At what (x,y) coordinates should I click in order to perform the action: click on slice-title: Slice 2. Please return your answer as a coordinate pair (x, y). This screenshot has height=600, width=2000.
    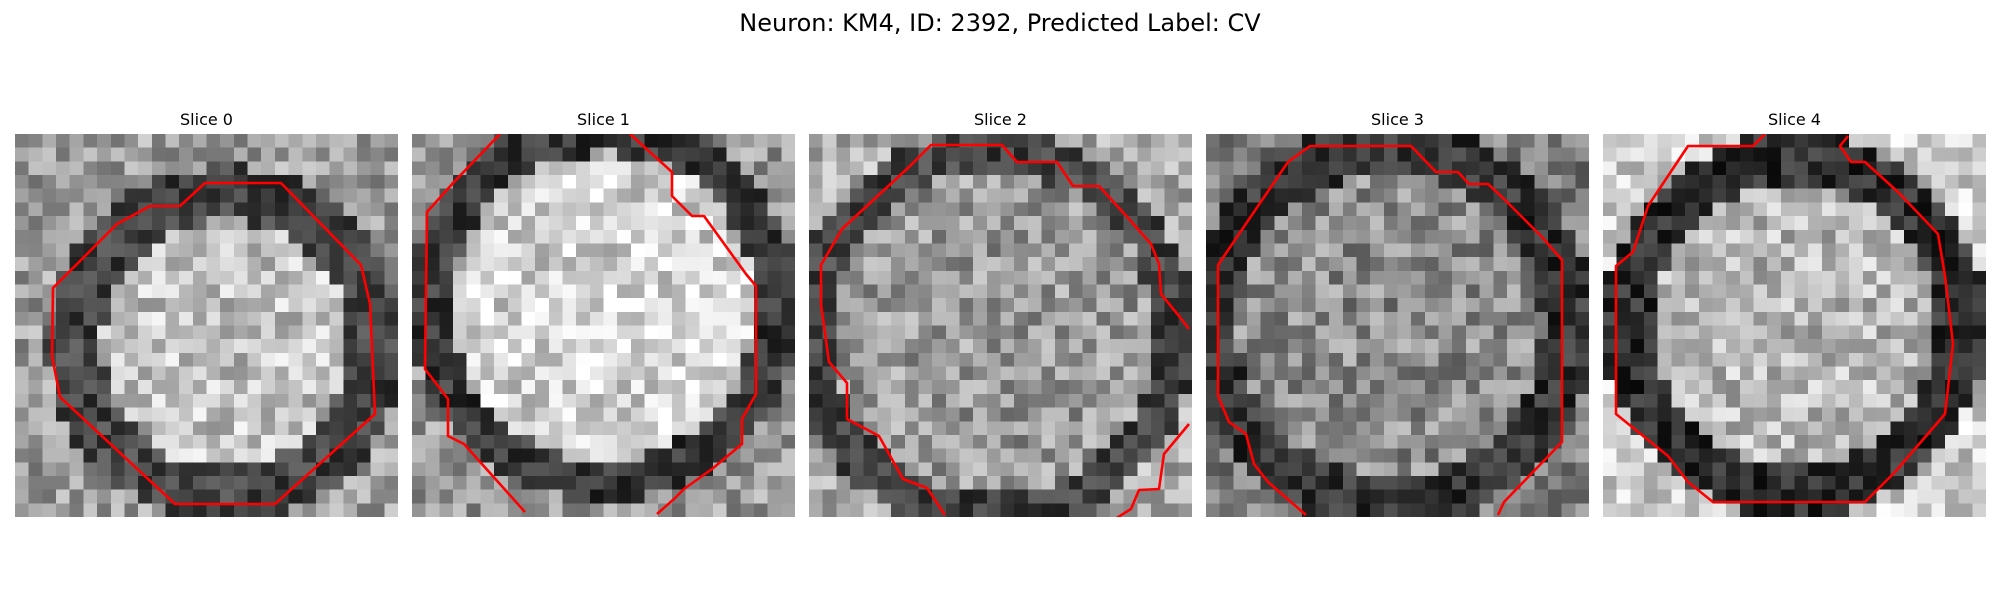
    Looking at the image, I should click on (1000, 119).